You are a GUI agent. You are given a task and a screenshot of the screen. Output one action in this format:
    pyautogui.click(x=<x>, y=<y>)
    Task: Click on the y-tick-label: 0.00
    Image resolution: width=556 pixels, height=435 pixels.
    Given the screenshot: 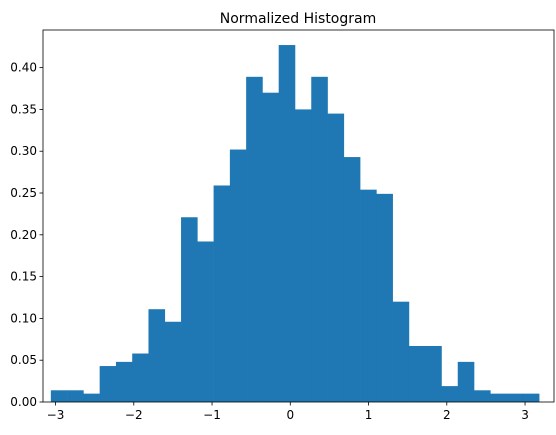 What is the action you would take?
    pyautogui.click(x=23, y=402)
    